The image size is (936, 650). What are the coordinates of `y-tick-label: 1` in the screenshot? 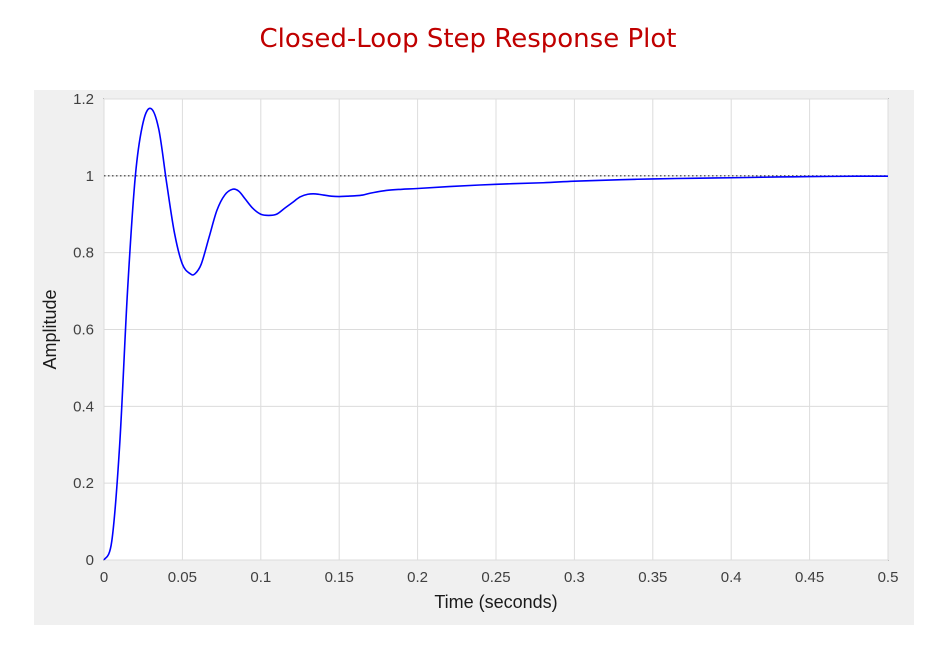 It's located at (90, 176).